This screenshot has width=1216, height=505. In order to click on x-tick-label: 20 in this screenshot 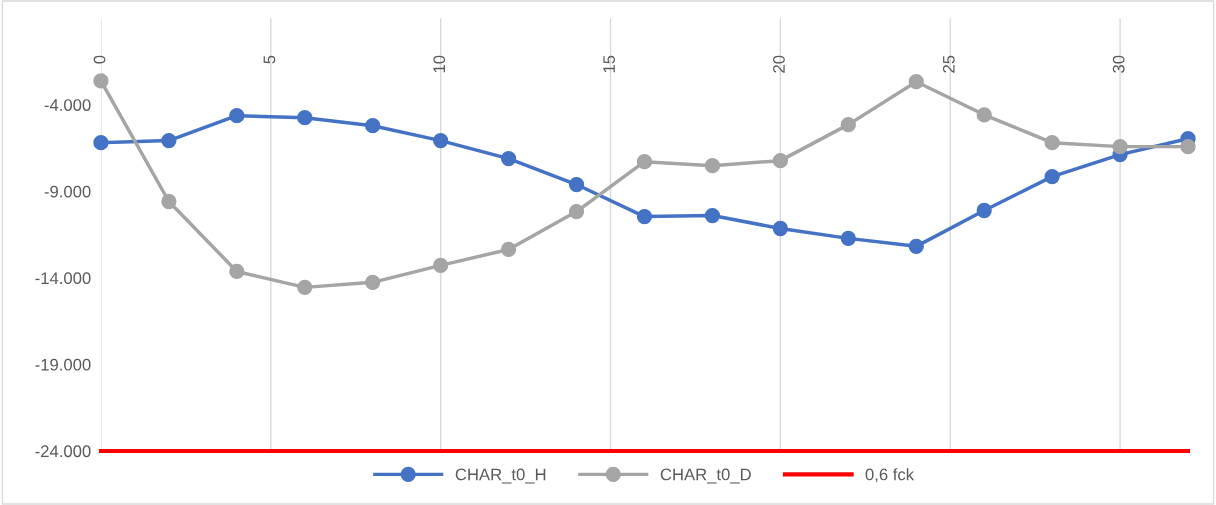, I will do `click(779, 64)`.